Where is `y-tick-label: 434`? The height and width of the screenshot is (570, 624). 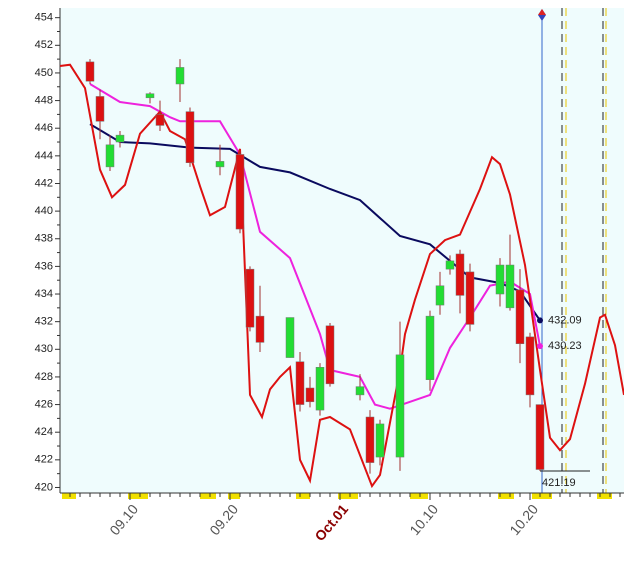 y-tick-label: 434 is located at coordinates (44, 294).